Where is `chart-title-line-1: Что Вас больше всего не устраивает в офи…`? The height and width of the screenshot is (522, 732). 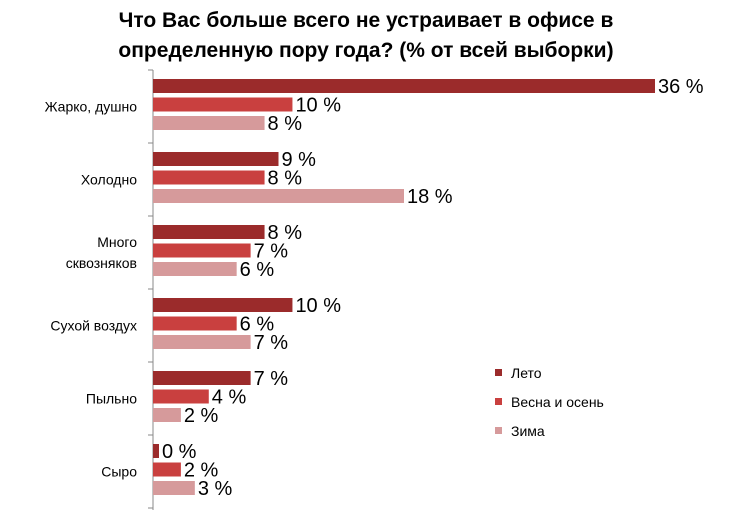 chart-title-line-1: Что Вас больше всего не устраивает в офи… is located at coordinates (366, 20).